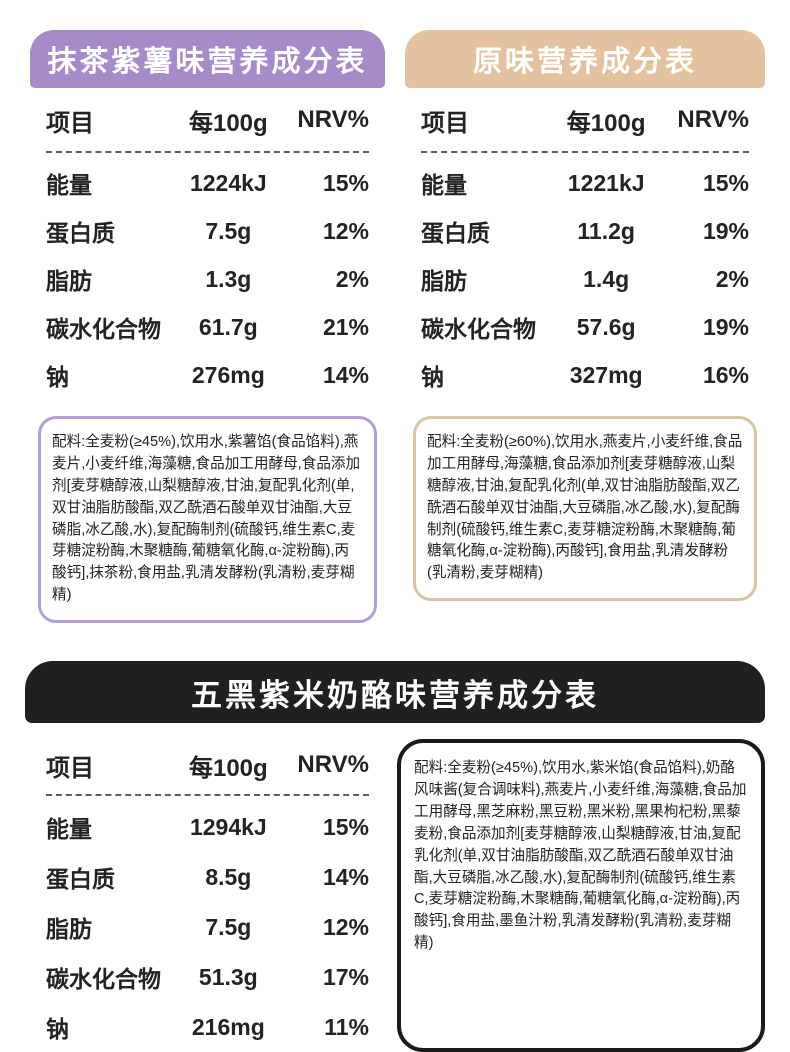  Describe the element at coordinates (228, 182) in the screenshot. I see `row-value: 1224kJ` at that location.